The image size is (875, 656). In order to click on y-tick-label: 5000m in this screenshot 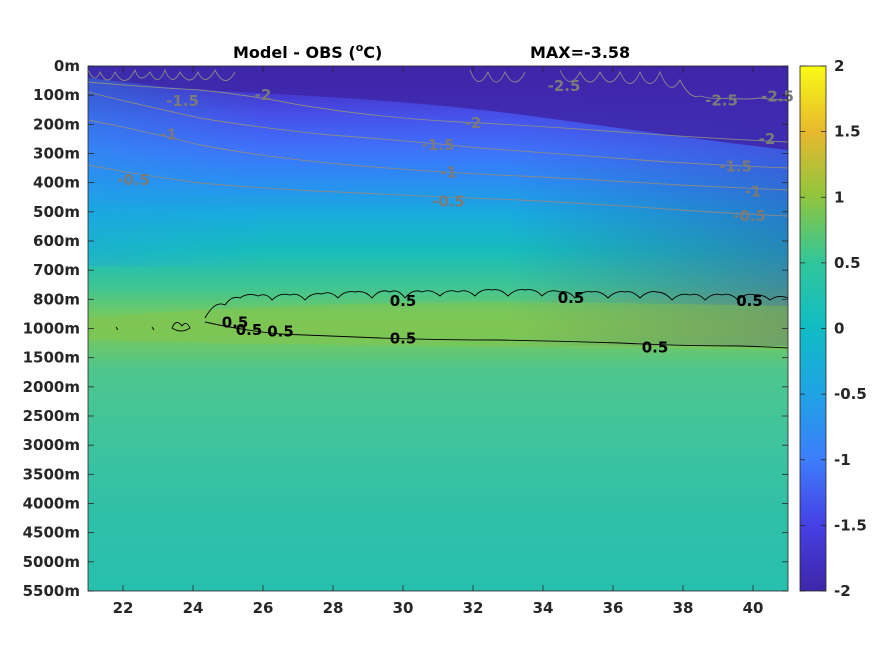, I will do `click(51, 562)`.